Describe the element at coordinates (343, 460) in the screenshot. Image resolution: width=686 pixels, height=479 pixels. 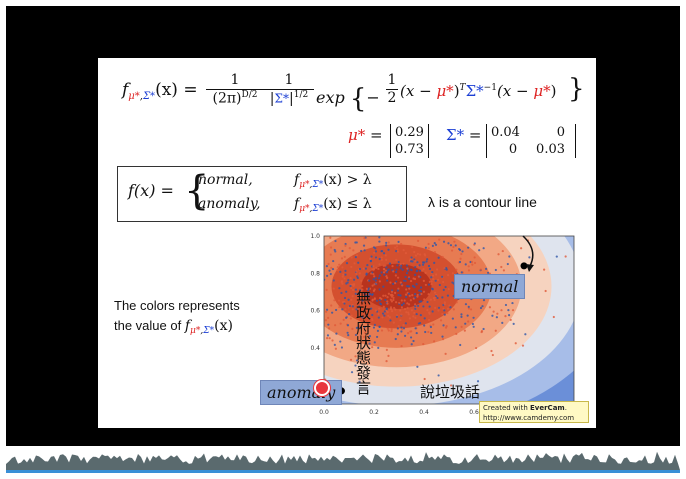
I see `audio-waveform-timeline` at that location.